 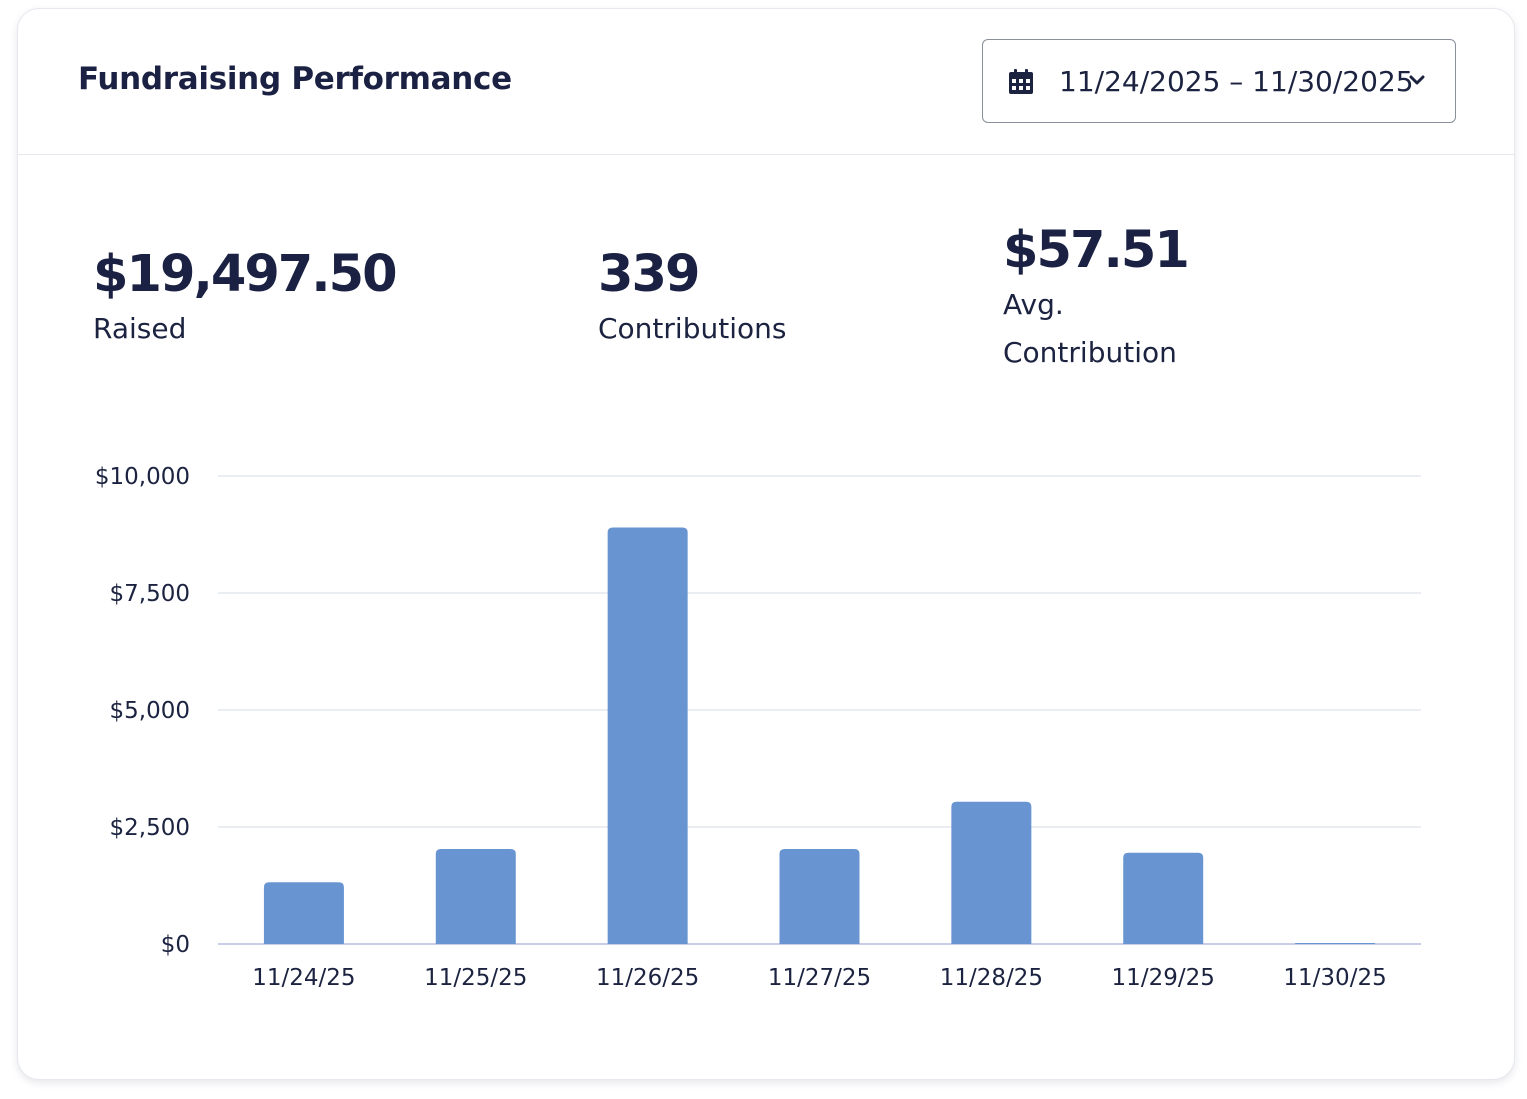 I want to click on date-range-text: 11/24/2025 – 11/30/2025, so click(x=1236, y=81).